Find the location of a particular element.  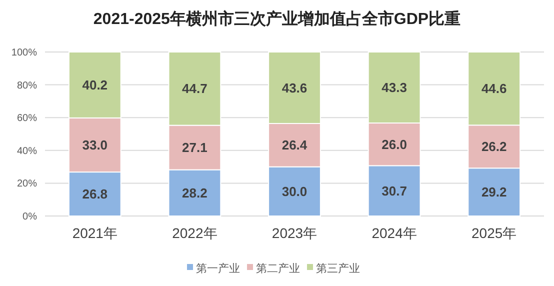

data-label: 44.7 is located at coordinates (195, 88).